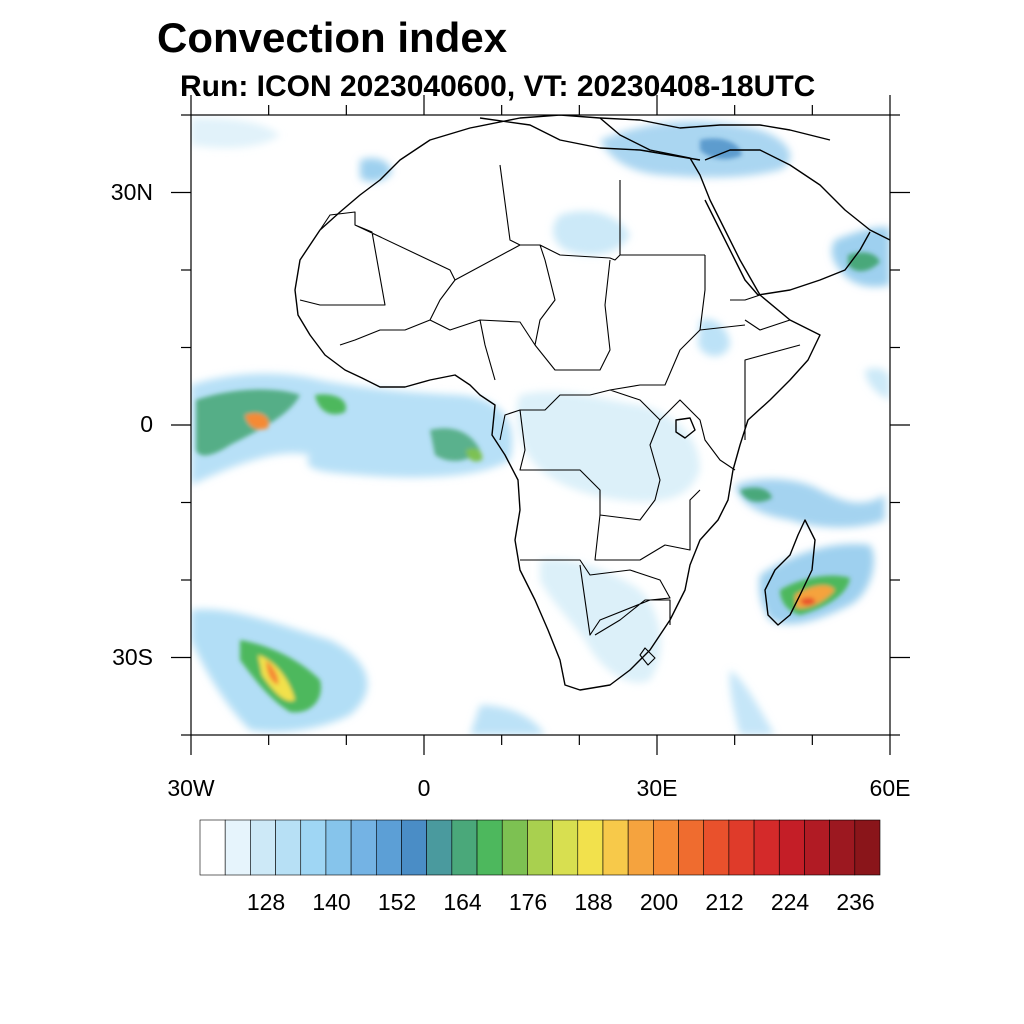 This screenshot has height=1024, width=1024. What do you see at coordinates (132, 656) in the screenshot?
I see `lat-label: 30S` at bounding box center [132, 656].